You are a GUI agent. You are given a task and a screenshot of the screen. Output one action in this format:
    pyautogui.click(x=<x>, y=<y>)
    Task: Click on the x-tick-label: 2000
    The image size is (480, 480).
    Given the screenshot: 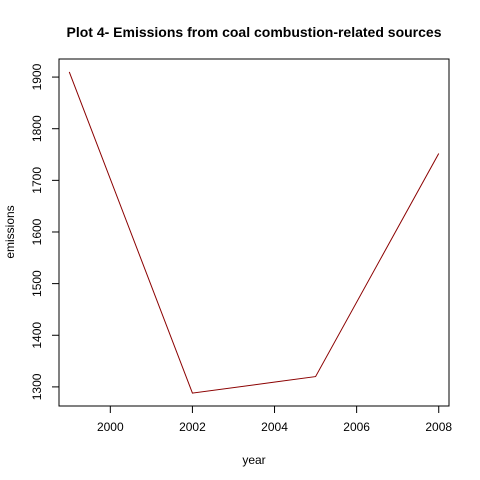 What is the action you would take?
    pyautogui.click(x=110, y=427)
    